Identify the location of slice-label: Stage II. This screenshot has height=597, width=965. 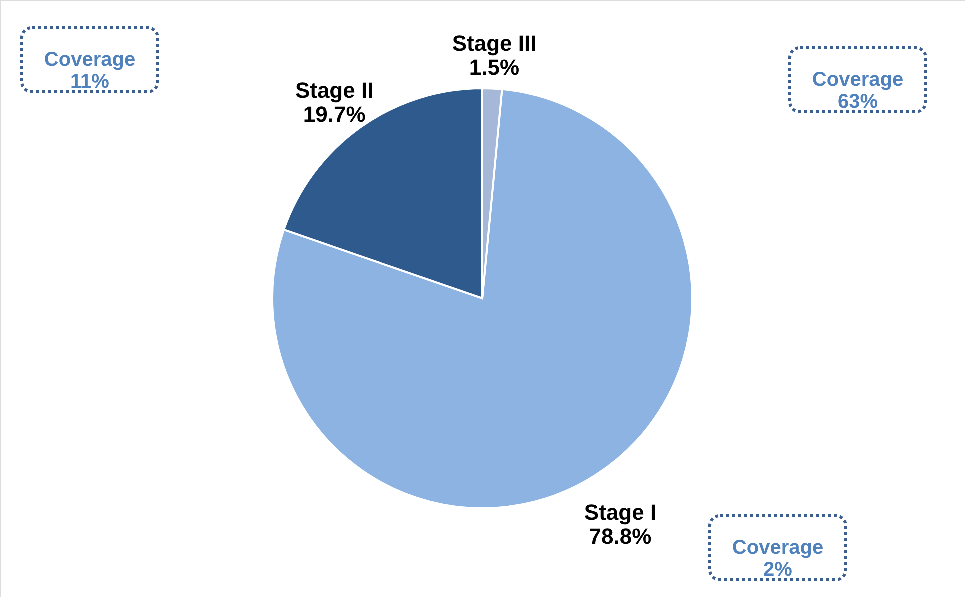
(334, 90).